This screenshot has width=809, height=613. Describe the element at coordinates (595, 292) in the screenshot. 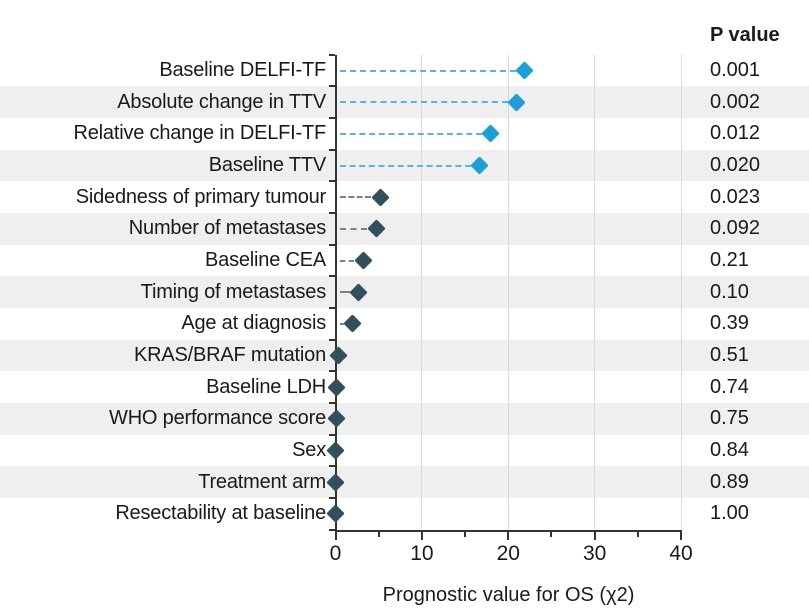

I see `gridline-x30` at that location.